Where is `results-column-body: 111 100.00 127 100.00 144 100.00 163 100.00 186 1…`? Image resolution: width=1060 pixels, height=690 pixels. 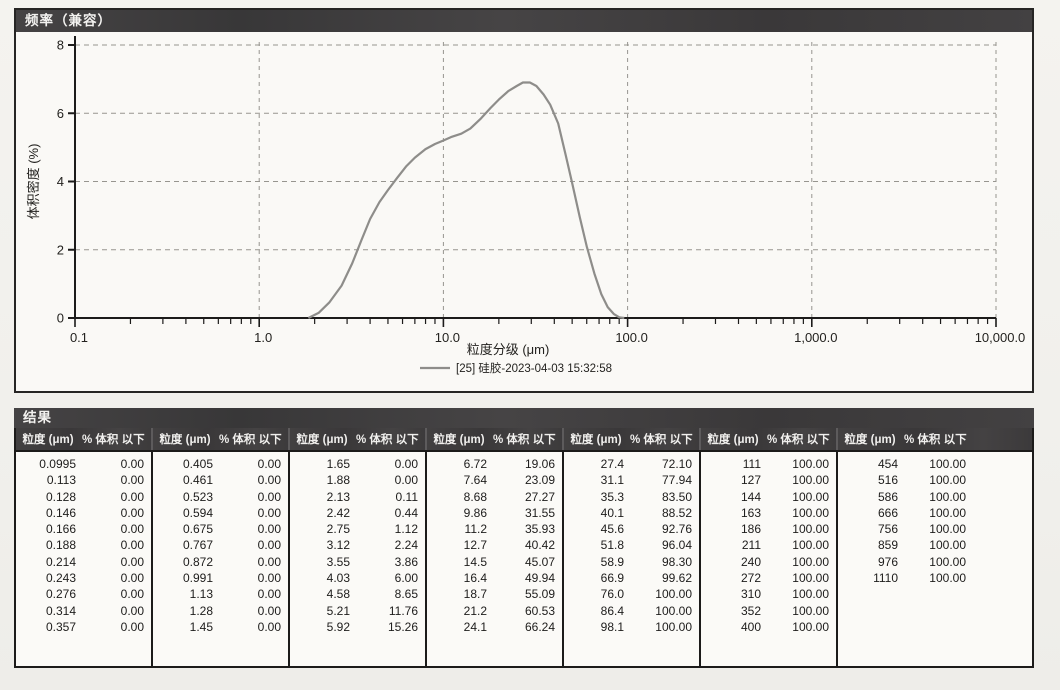
results-column-body: 111 100.00 127 100.00 144 100.00 163 100.00 186 1… is located at coordinates (769, 558).